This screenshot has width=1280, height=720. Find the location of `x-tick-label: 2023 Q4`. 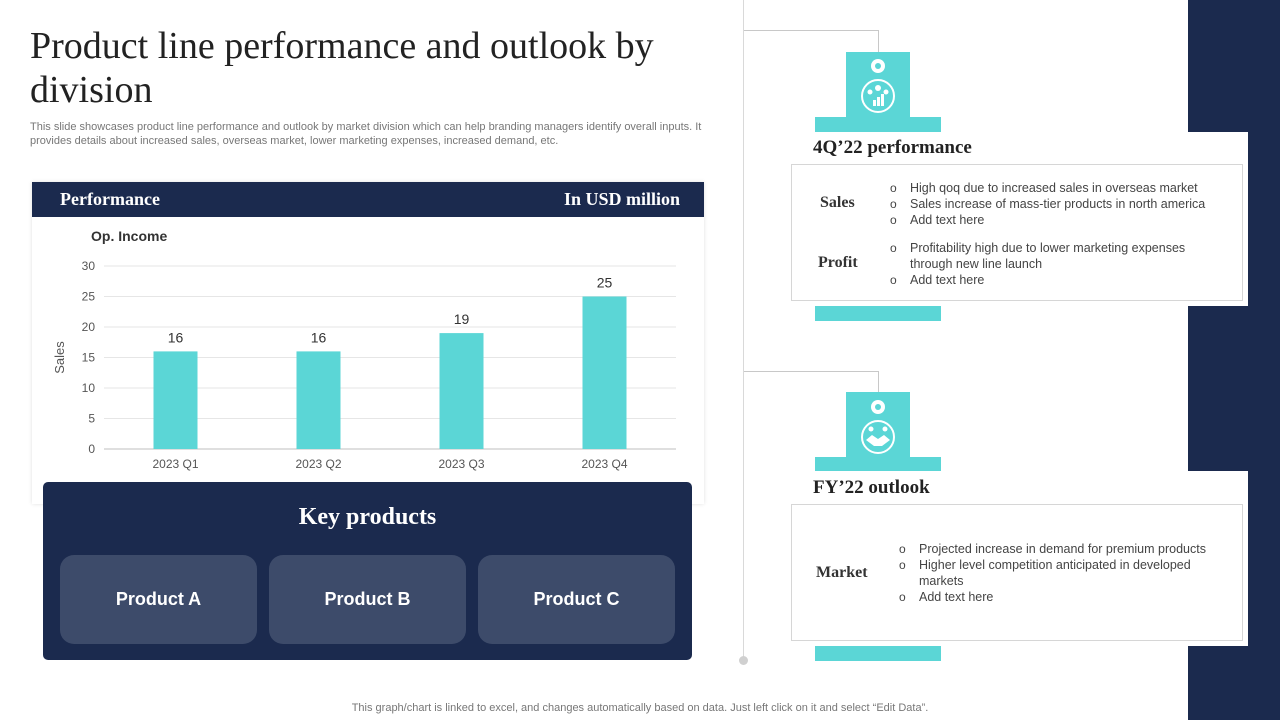

x-tick-label: 2023 Q4 is located at coordinates (604, 464).